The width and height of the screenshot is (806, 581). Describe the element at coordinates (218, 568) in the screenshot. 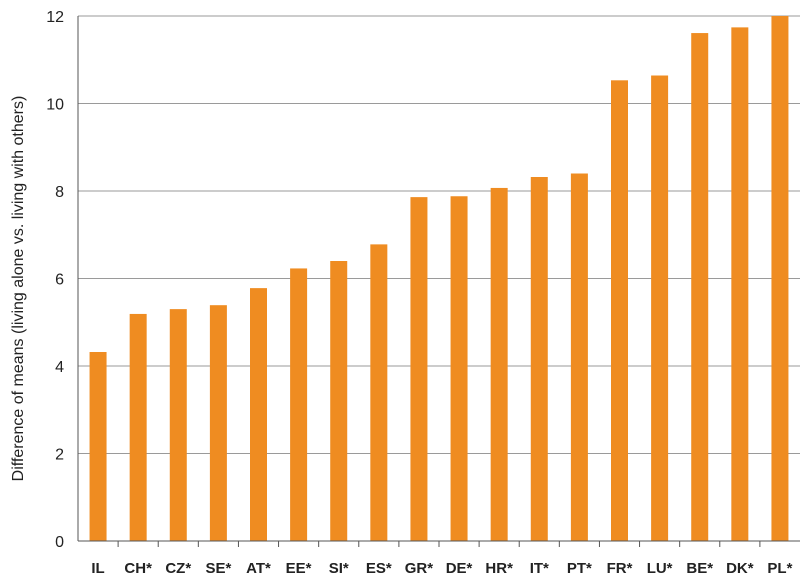

I see `x-tick-label-se: SE*` at that location.